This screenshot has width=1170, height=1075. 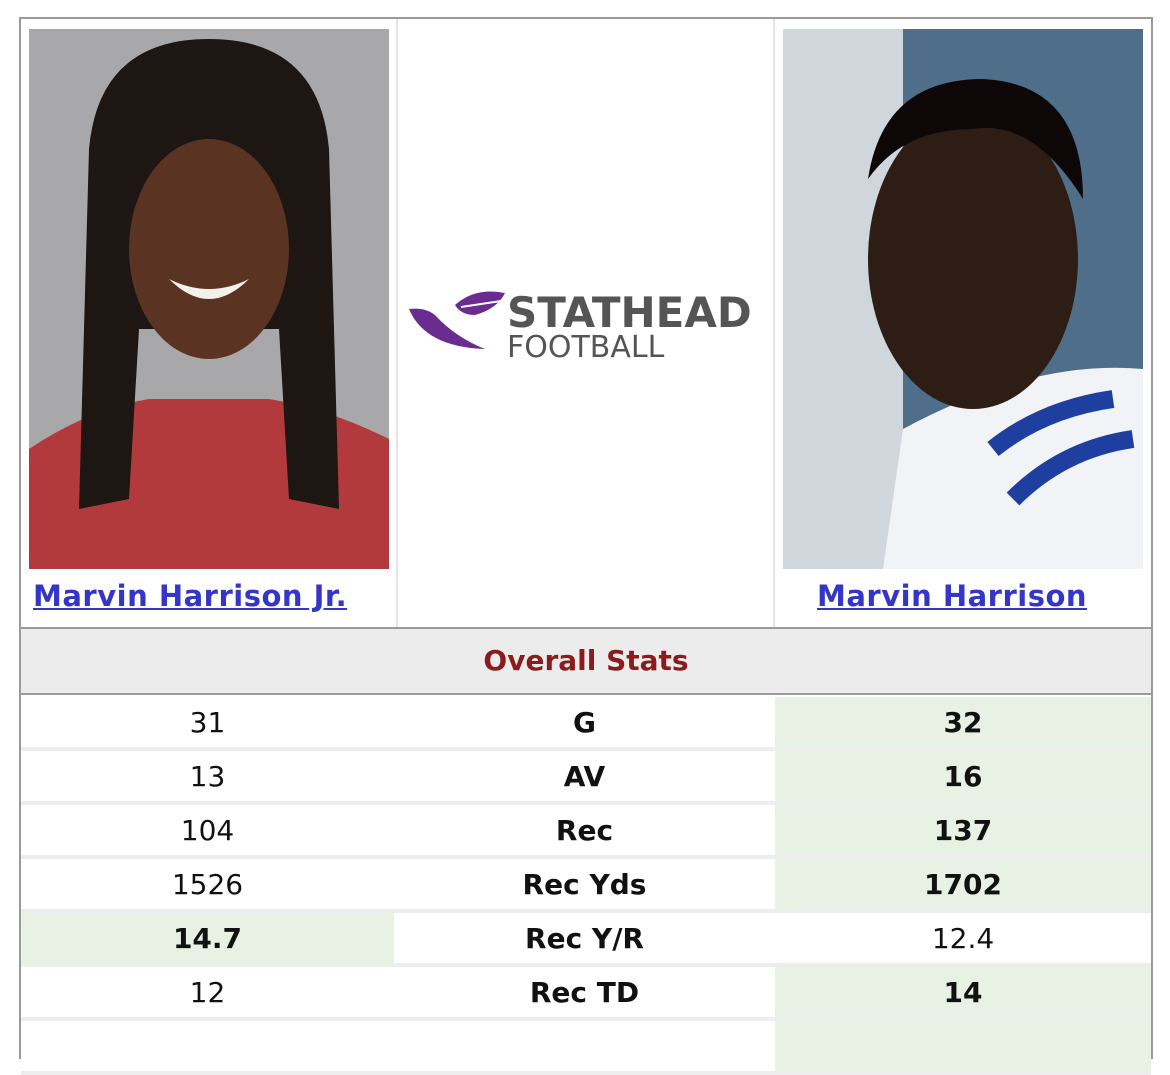 What do you see at coordinates (190, 596) in the screenshot?
I see `player-link: Marvin Harrison Jr.` at bounding box center [190, 596].